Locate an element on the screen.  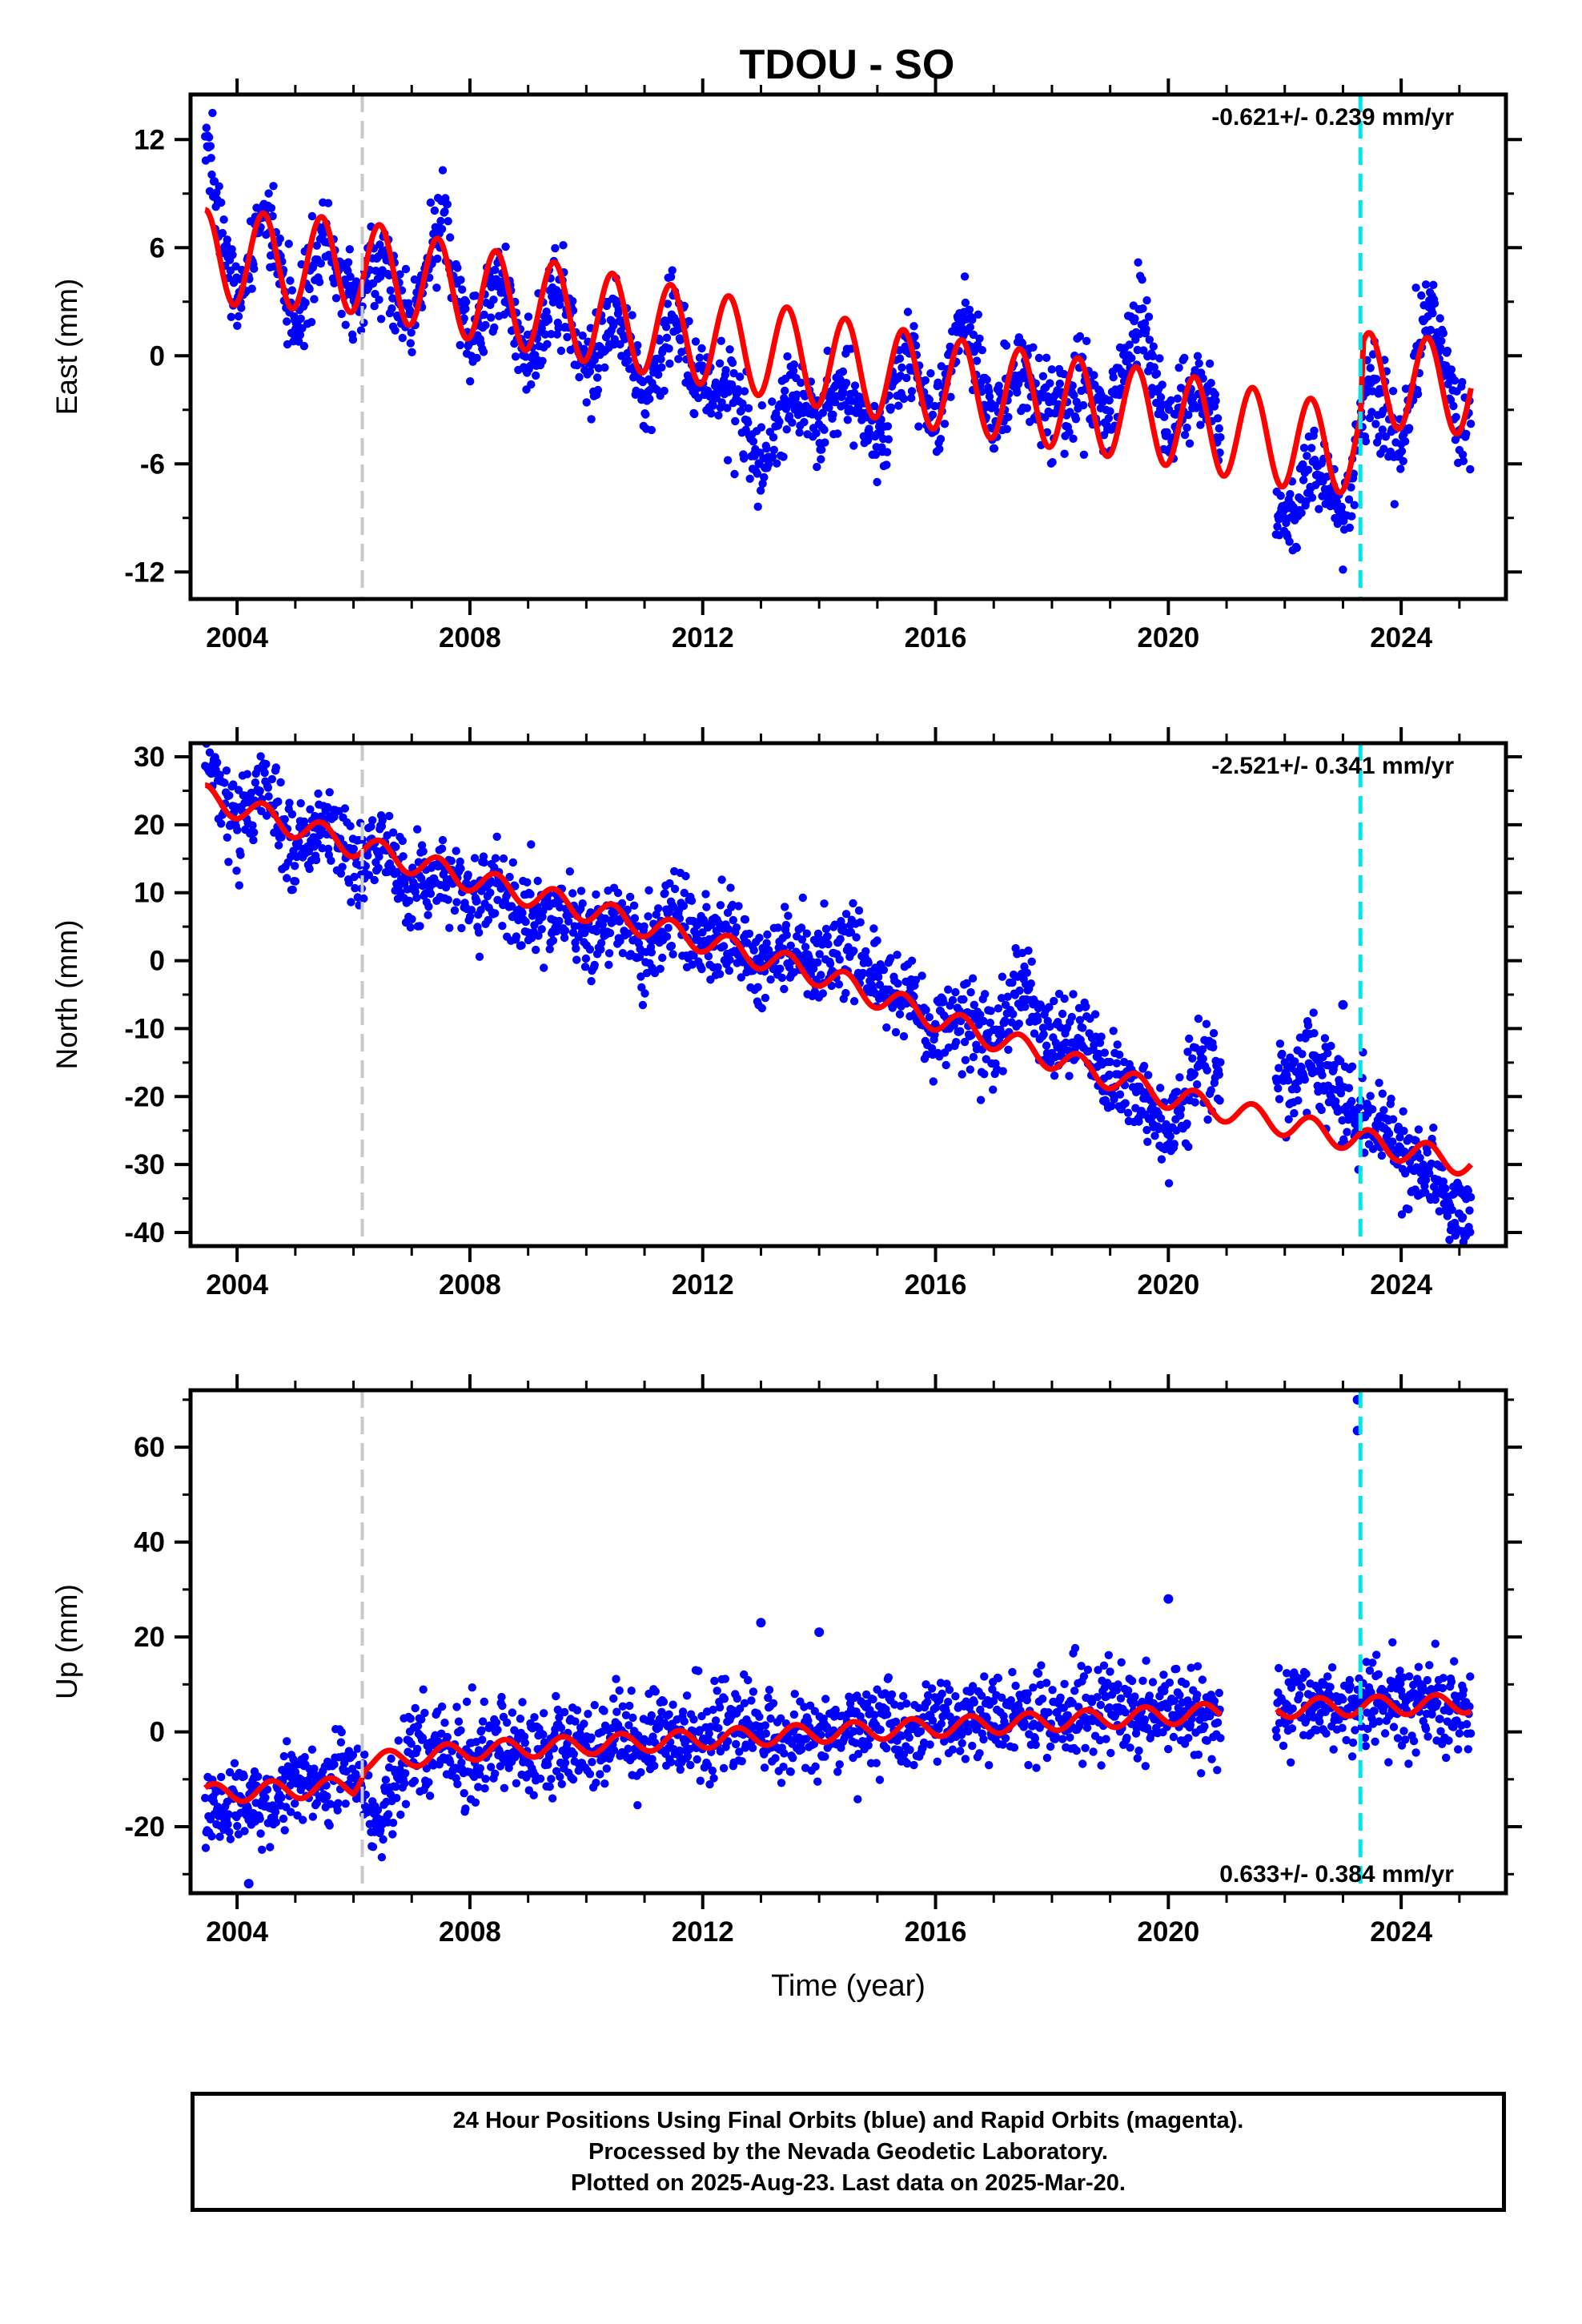
y-tick-label: -6 is located at coordinates (152, 464).